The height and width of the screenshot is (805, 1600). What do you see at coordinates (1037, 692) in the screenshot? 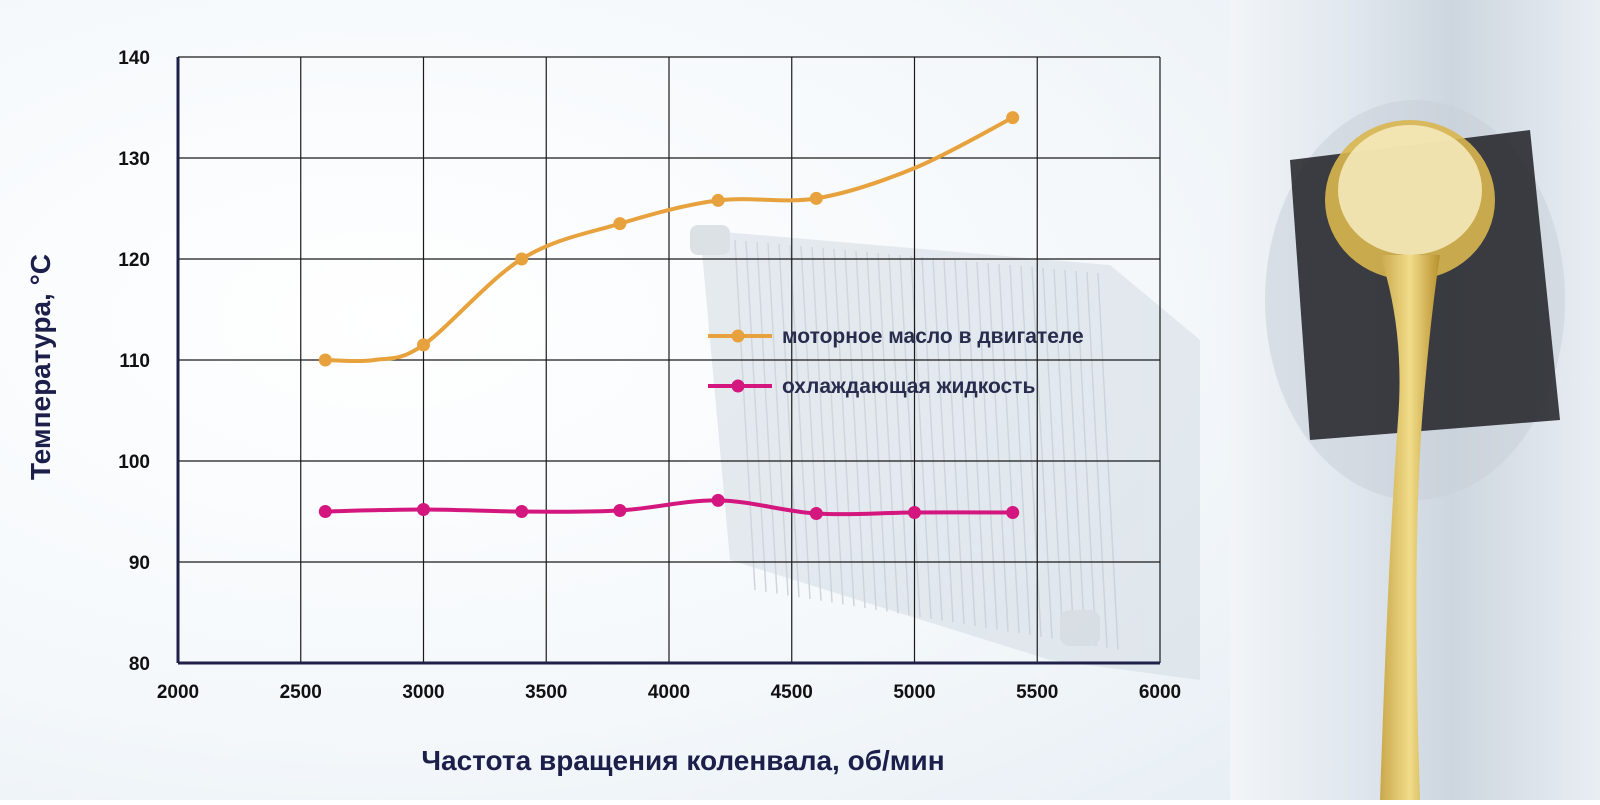
I see `x-tick-label: 5500` at bounding box center [1037, 692].